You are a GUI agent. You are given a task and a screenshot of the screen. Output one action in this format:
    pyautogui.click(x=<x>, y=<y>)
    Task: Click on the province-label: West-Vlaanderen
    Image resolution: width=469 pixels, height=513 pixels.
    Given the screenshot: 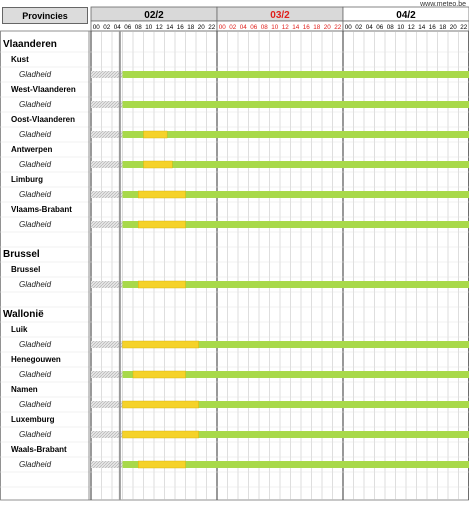 What is the action you would take?
    pyautogui.click(x=43, y=89)
    